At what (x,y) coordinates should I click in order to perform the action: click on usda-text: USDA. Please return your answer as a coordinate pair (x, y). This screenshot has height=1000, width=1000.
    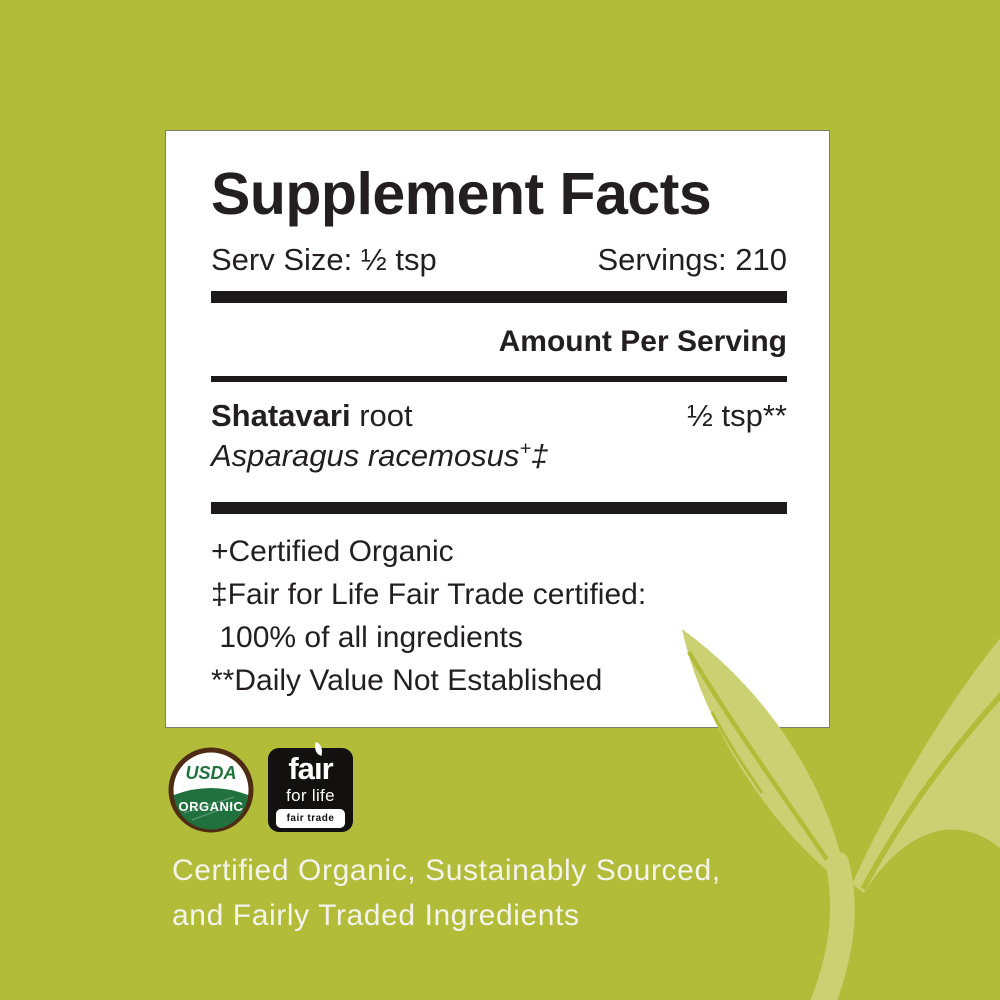
    Looking at the image, I should click on (210, 773).